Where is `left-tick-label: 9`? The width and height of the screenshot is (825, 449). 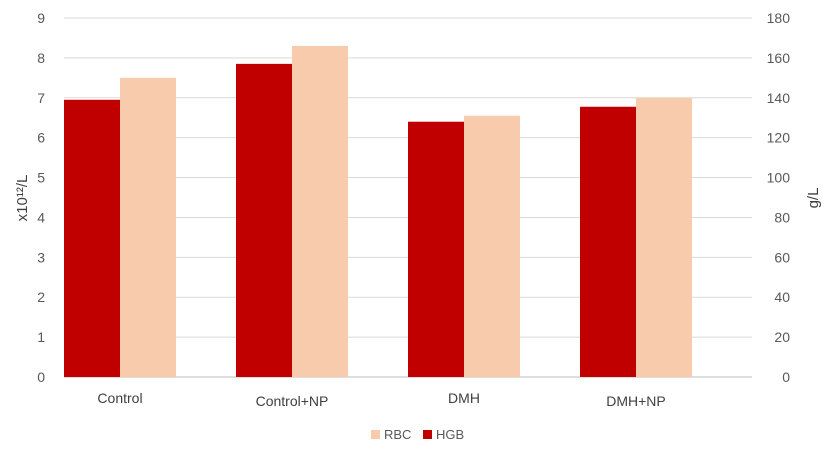
left-tick-label: 9 is located at coordinates (41, 18).